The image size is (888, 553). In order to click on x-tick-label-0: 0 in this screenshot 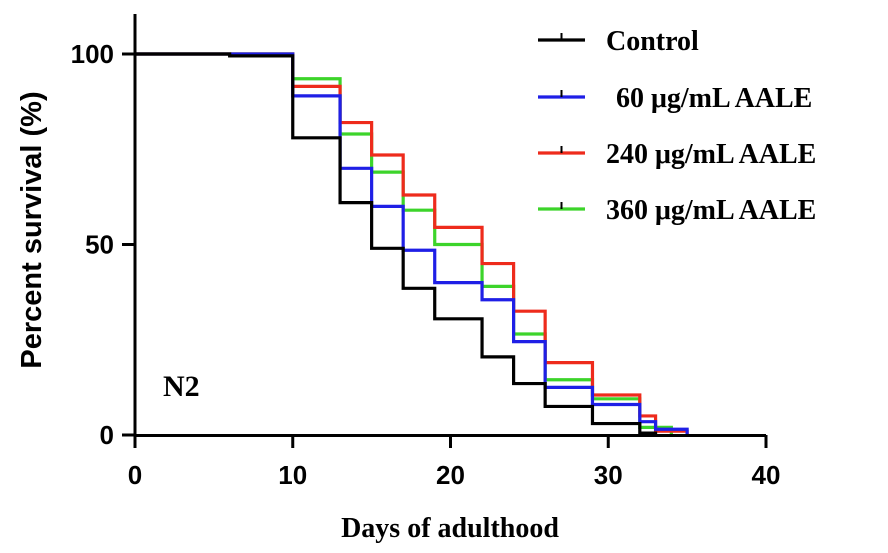, I will do `click(135, 475)`.